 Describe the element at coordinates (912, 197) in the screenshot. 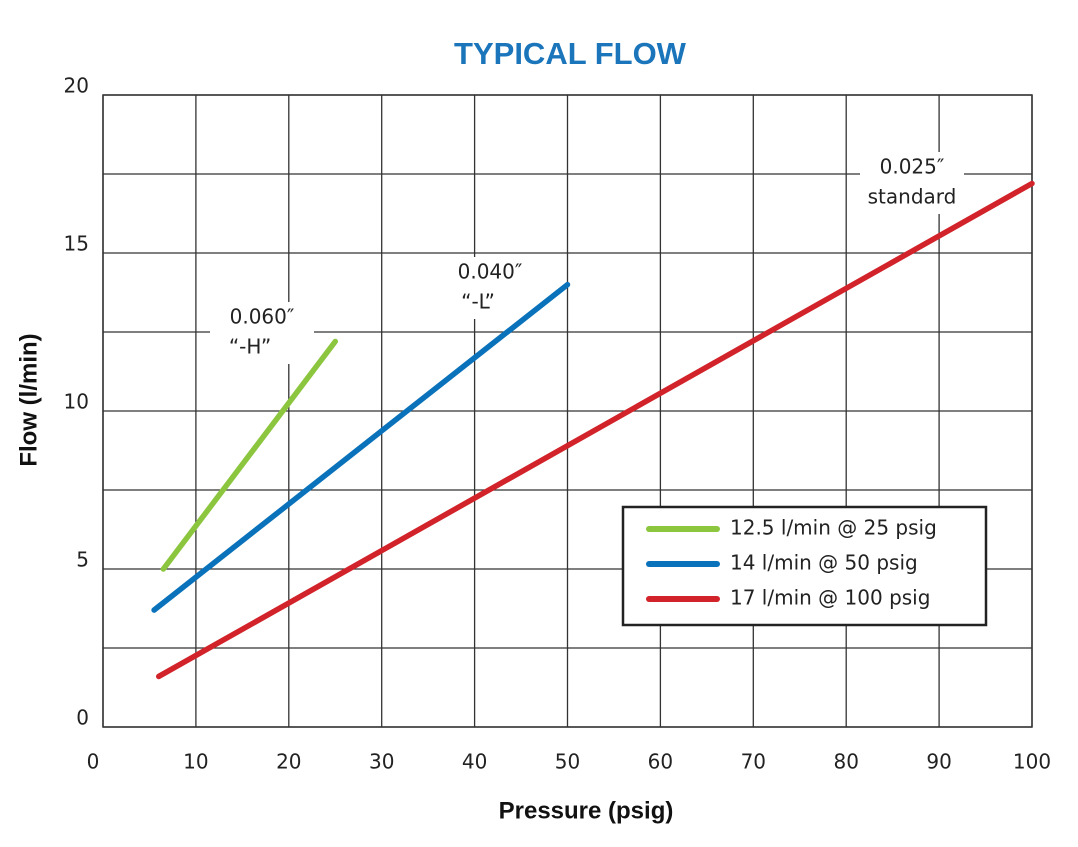

I see `annotation: standard` at that location.